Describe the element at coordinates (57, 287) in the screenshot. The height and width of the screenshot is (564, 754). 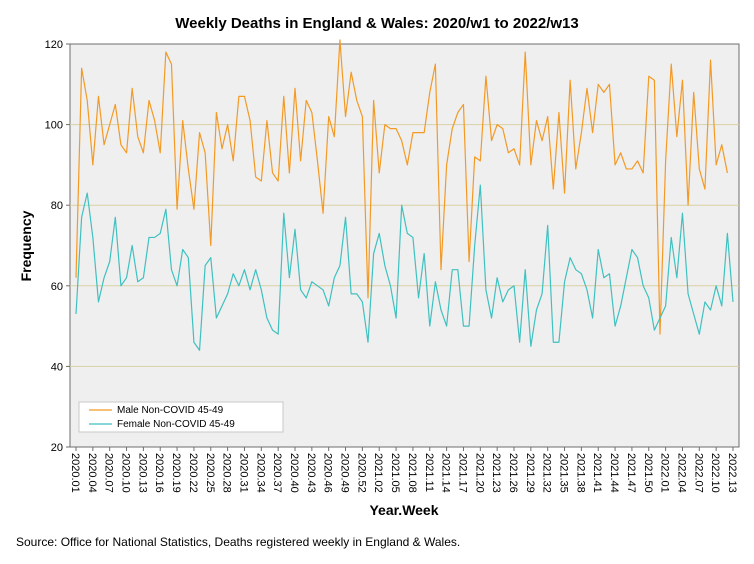
I see `y-tick-label: 60` at that location.